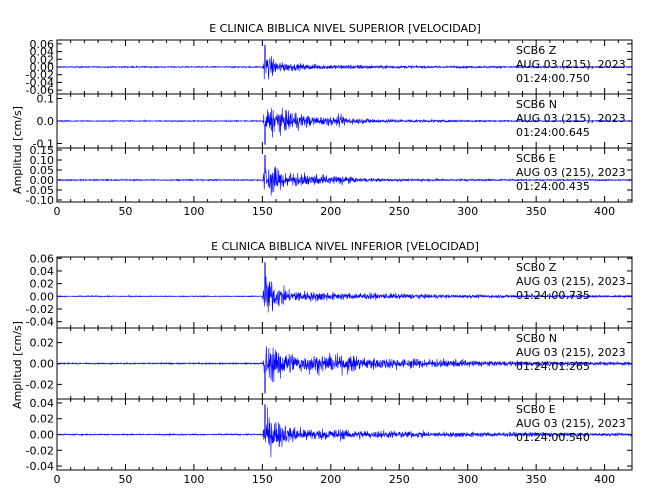  I want to click on trace-time-label: 01:24:00.735, so click(553, 295).